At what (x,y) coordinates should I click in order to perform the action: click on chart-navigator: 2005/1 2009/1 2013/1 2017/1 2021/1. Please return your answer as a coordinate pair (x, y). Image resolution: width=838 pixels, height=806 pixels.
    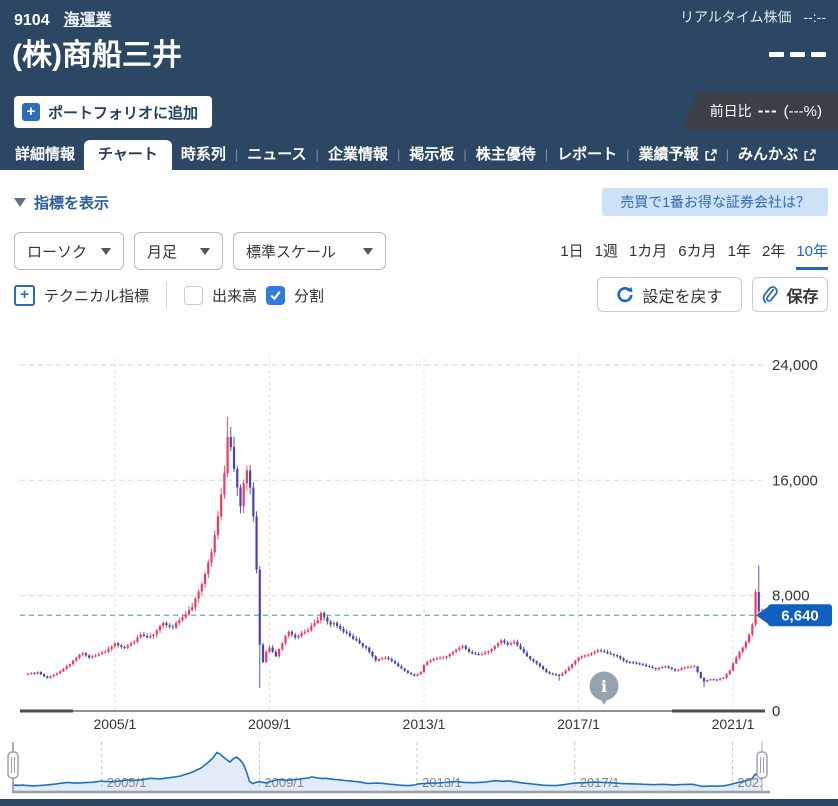
    Looking at the image, I should click on (419, 767).